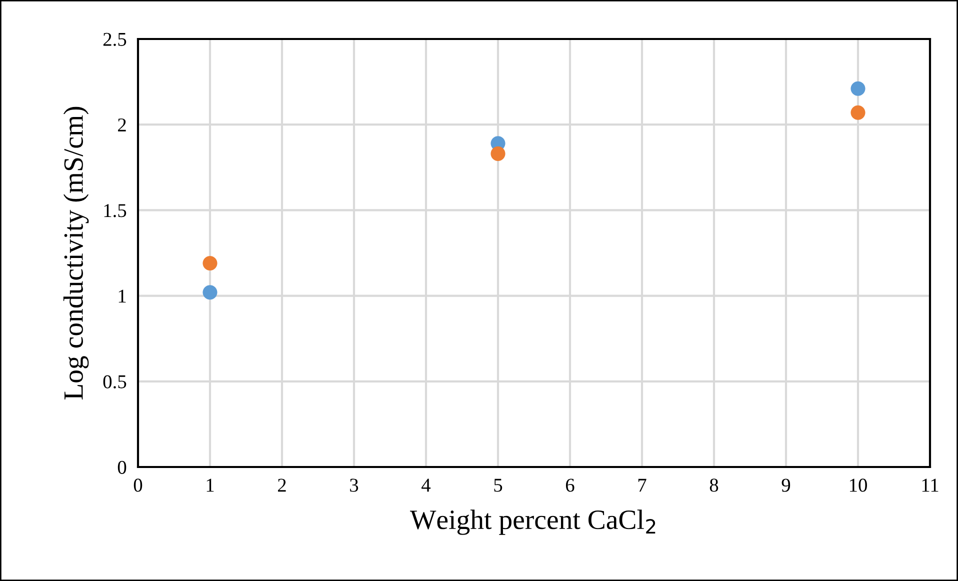 Image resolution: width=958 pixels, height=581 pixels. Describe the element at coordinates (570, 485) in the screenshot. I see `x-tick-label: 6` at that location.